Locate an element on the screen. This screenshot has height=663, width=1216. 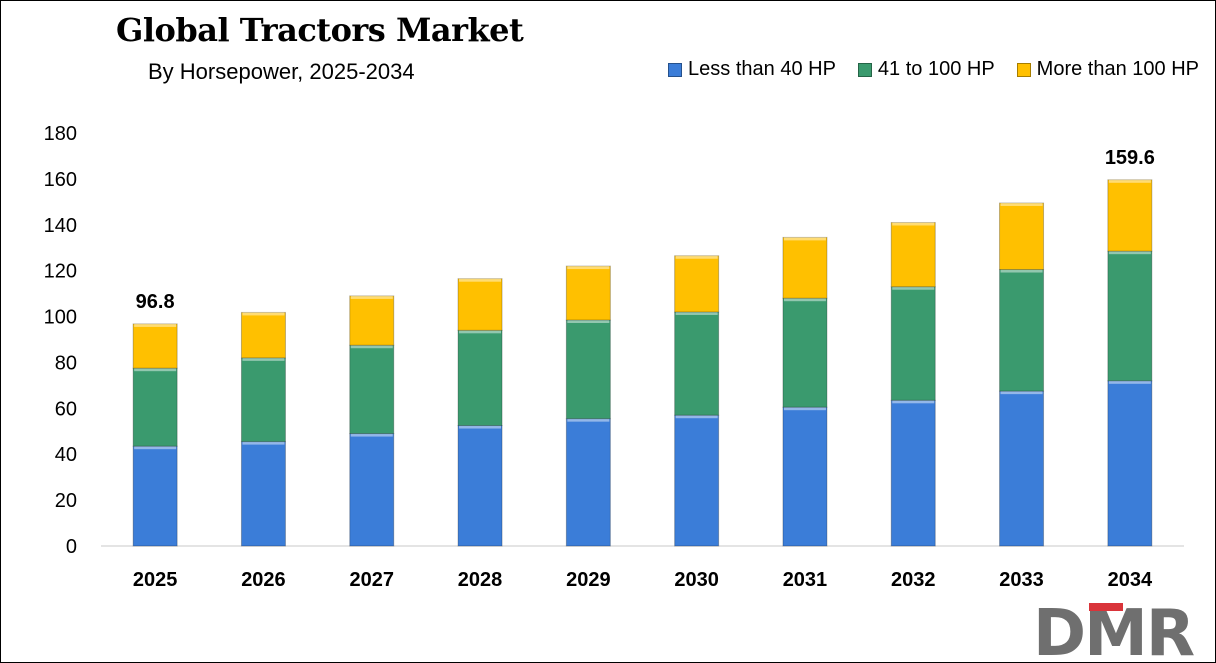
y-tick-label-20: 20 is located at coordinates (66, 501).